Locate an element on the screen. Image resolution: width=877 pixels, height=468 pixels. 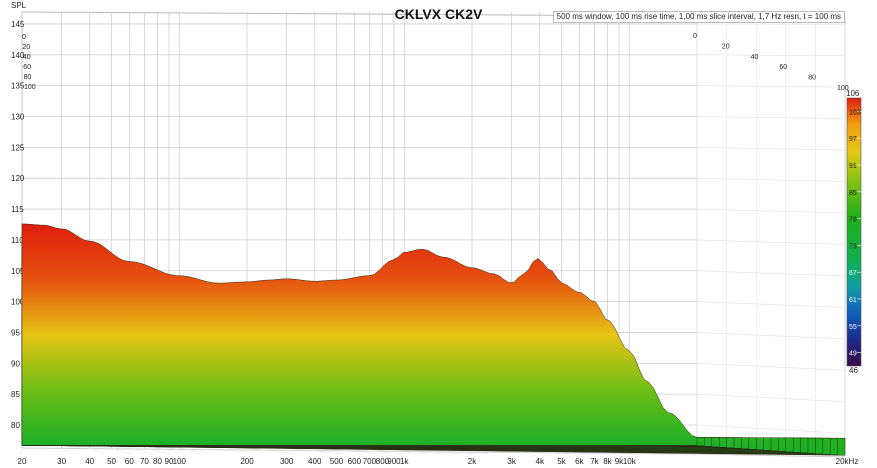
x-tick-label: 10k is located at coordinates (630, 461).